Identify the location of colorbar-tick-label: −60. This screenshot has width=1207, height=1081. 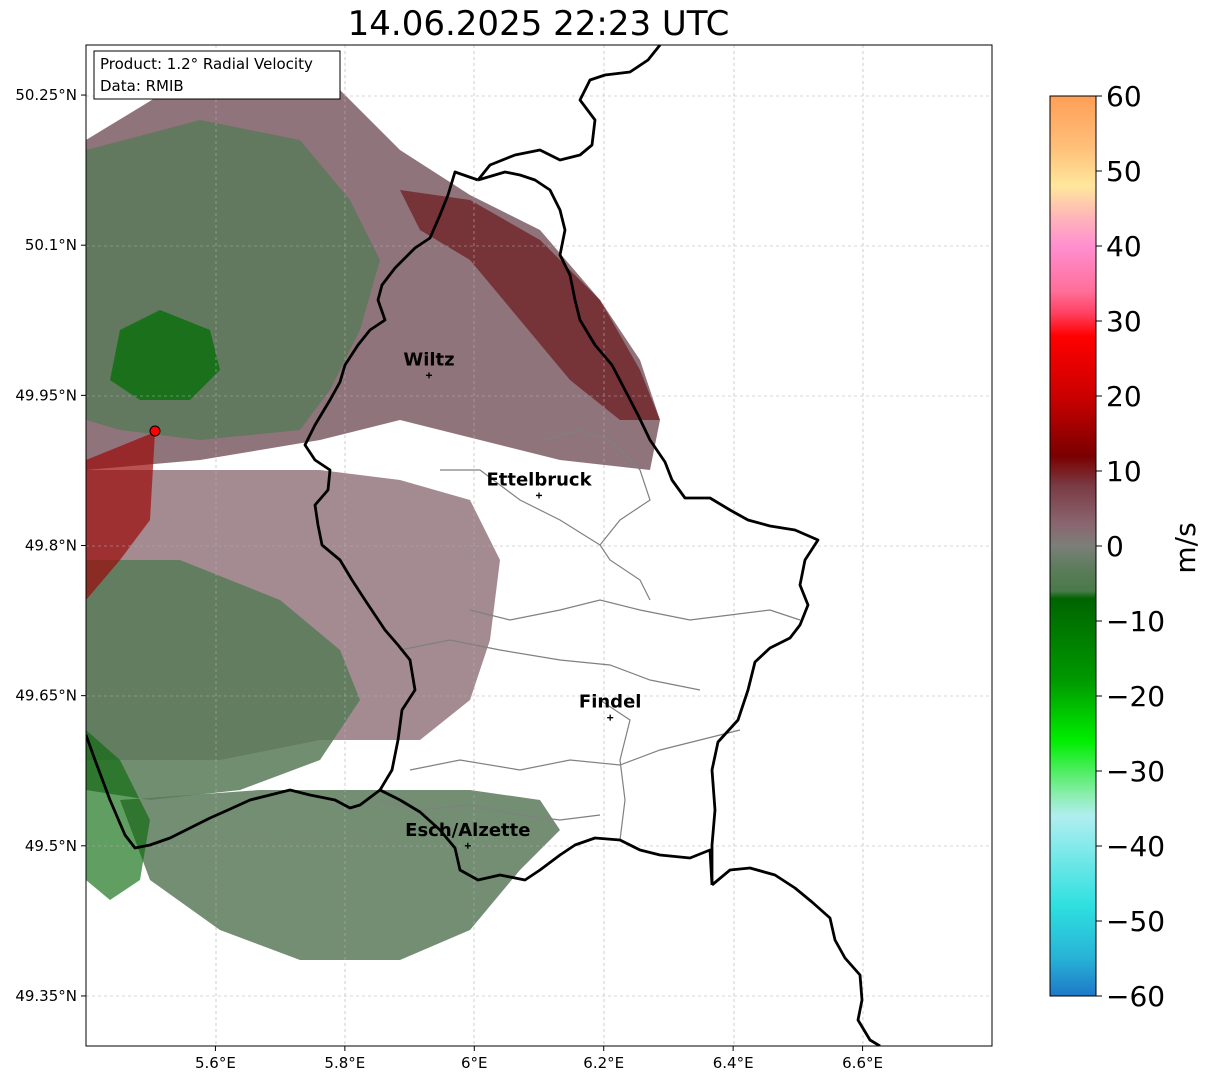
(1135, 996).